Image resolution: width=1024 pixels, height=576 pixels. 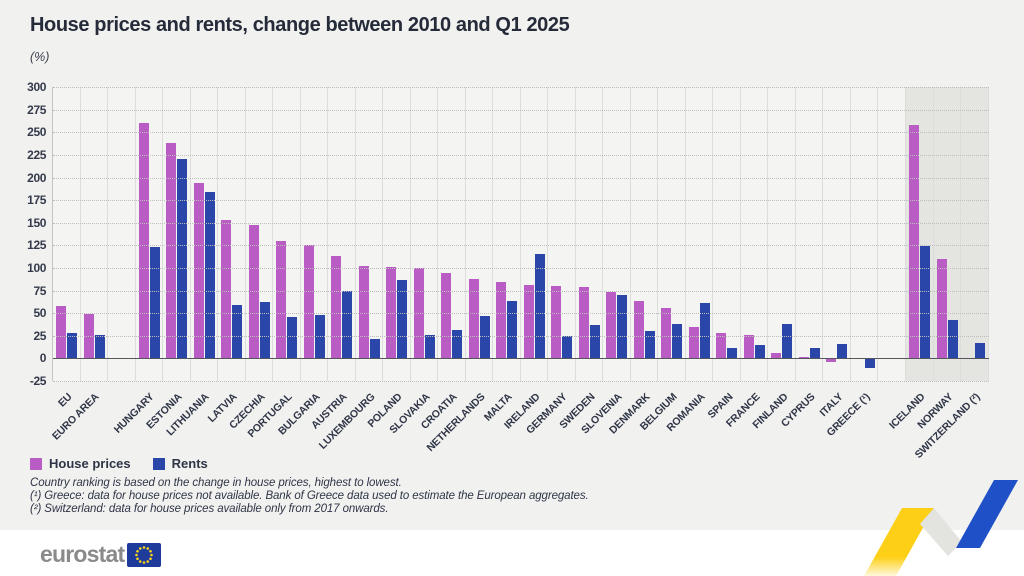 I want to click on y-tick-label: 0, so click(x=43, y=358).